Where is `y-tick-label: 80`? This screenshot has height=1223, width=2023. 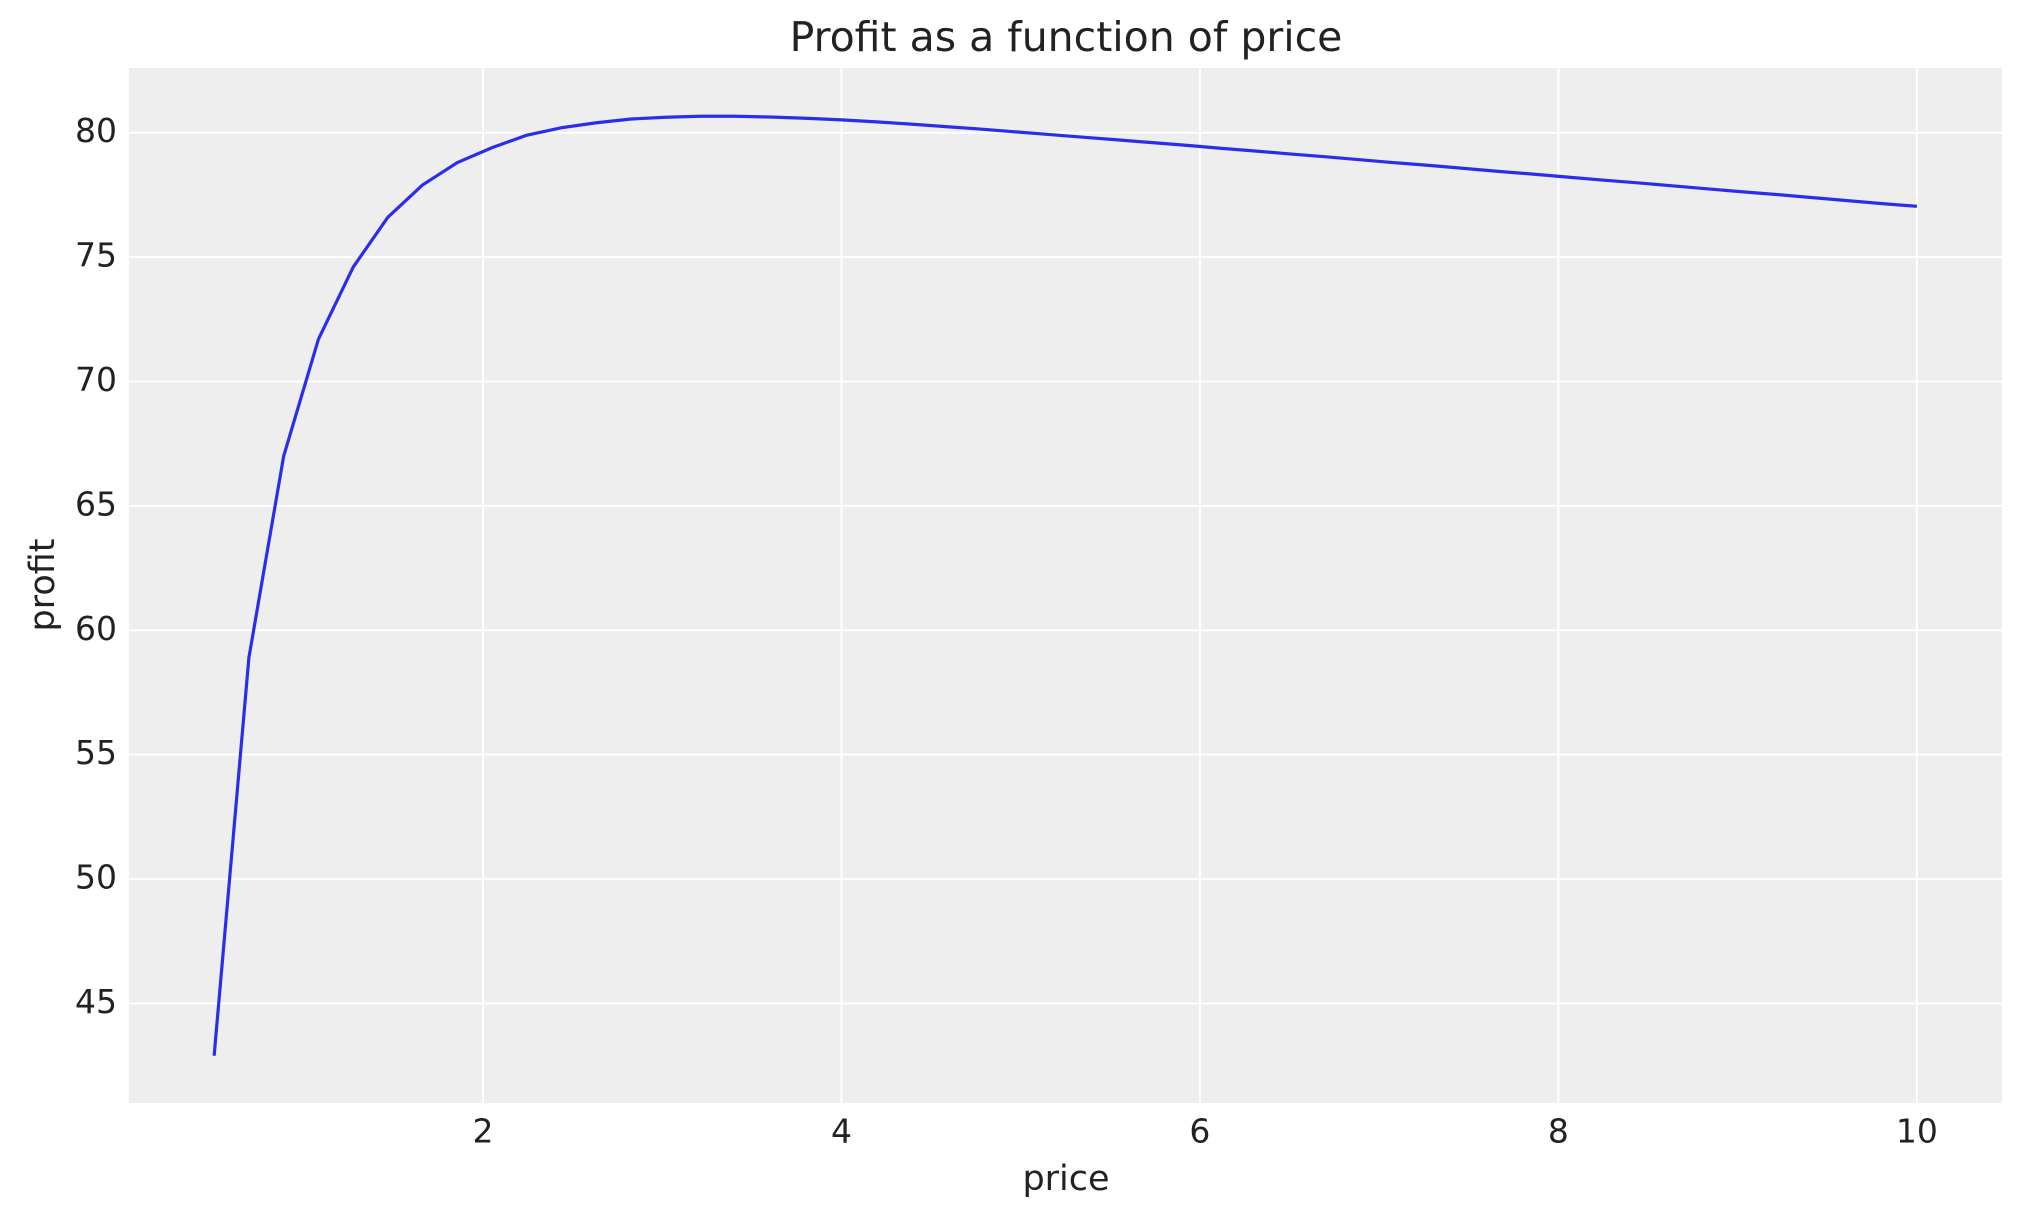 y-tick-label: 80 is located at coordinates (96, 130).